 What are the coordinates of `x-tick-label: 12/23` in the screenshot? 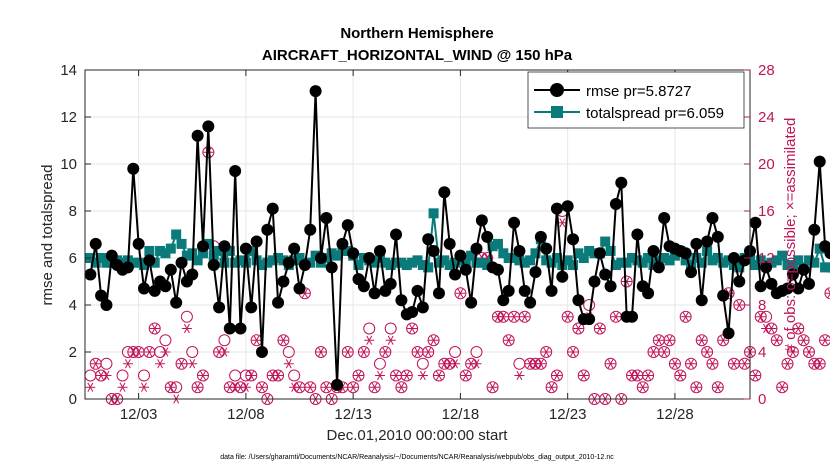 It's located at (568, 414).